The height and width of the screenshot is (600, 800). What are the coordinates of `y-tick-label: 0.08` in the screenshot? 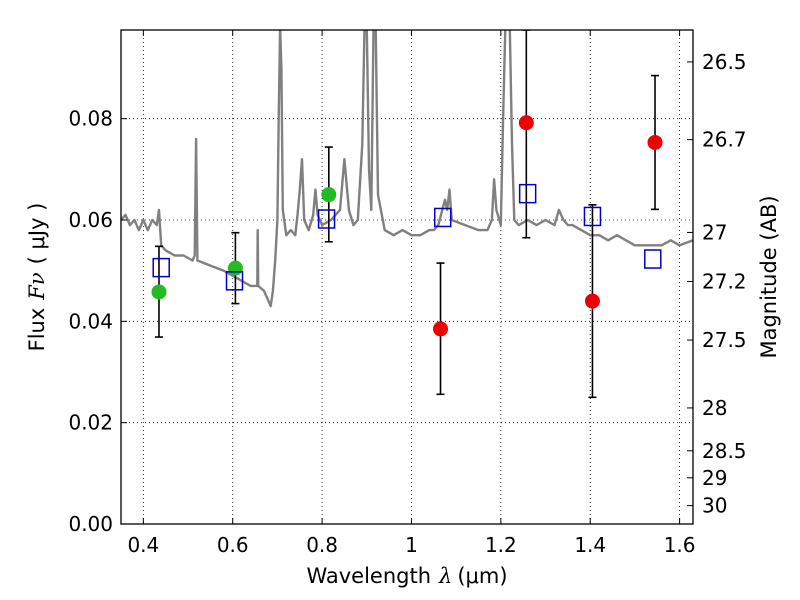 It's located at (90, 119).